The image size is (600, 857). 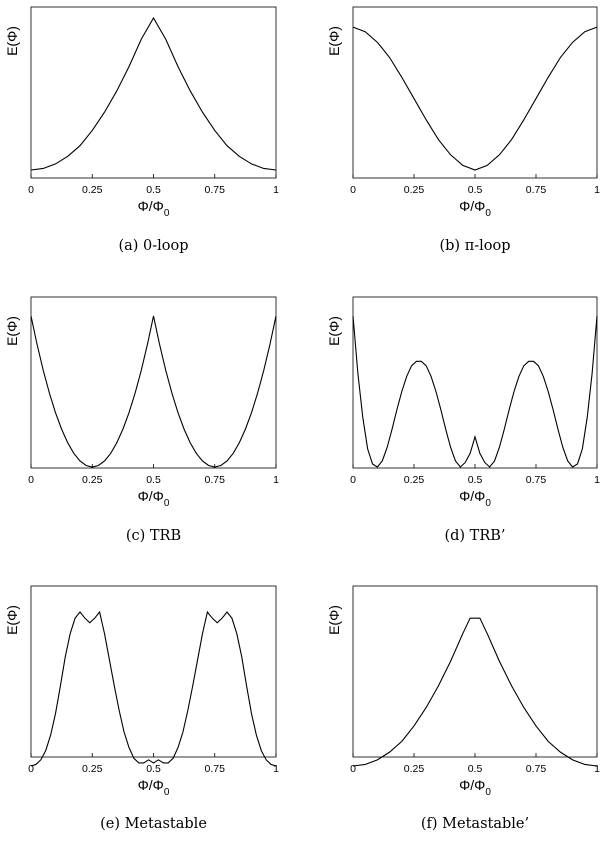 I want to click on panel-caption: (c) TRB, so click(x=153, y=536).